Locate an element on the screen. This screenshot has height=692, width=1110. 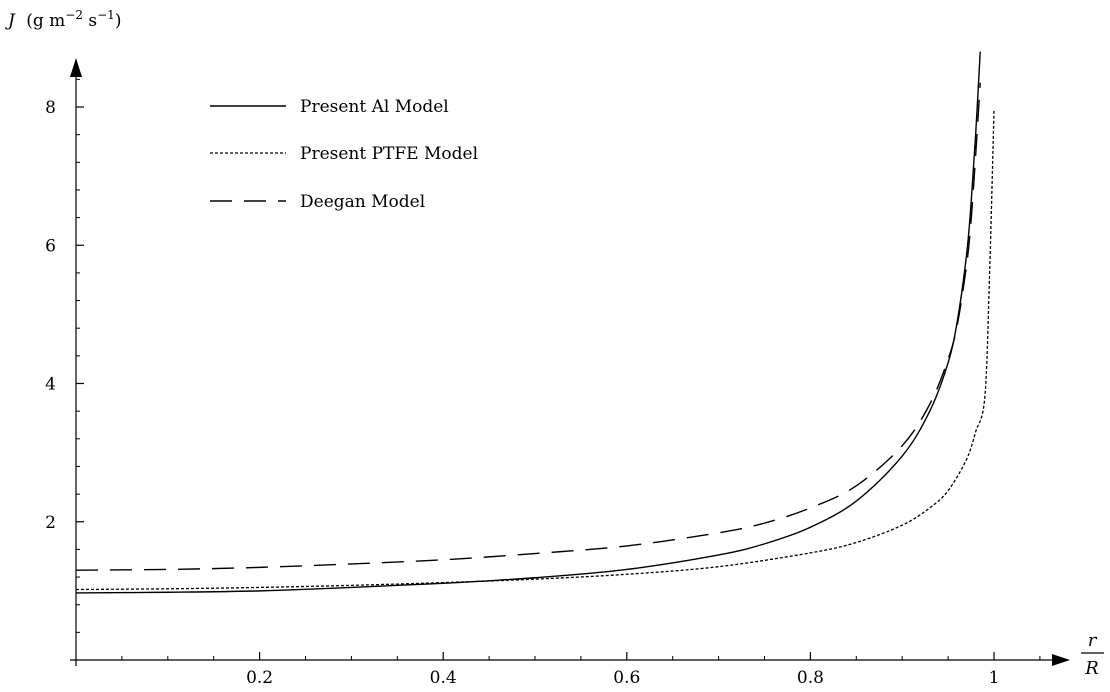
y-tick-label: 6 is located at coordinates (50, 246).